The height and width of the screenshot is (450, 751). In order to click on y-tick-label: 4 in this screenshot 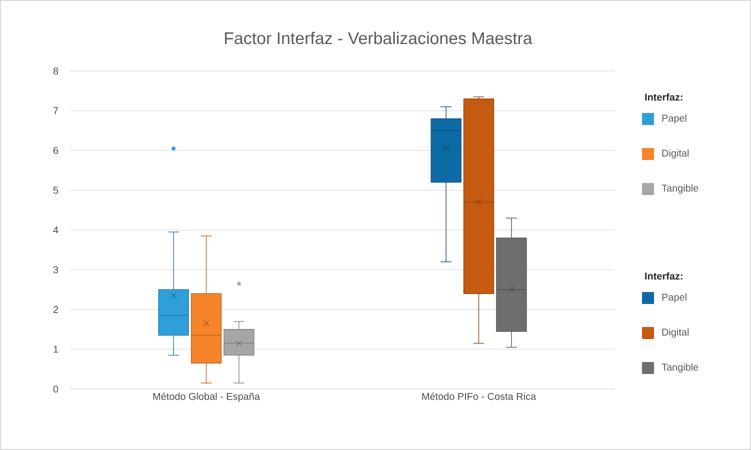, I will do `click(55, 230)`.